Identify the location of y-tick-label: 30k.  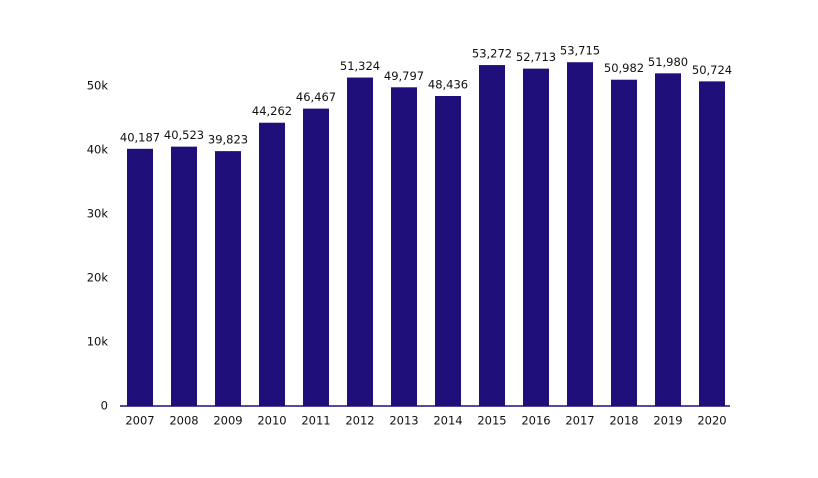
(98, 214).